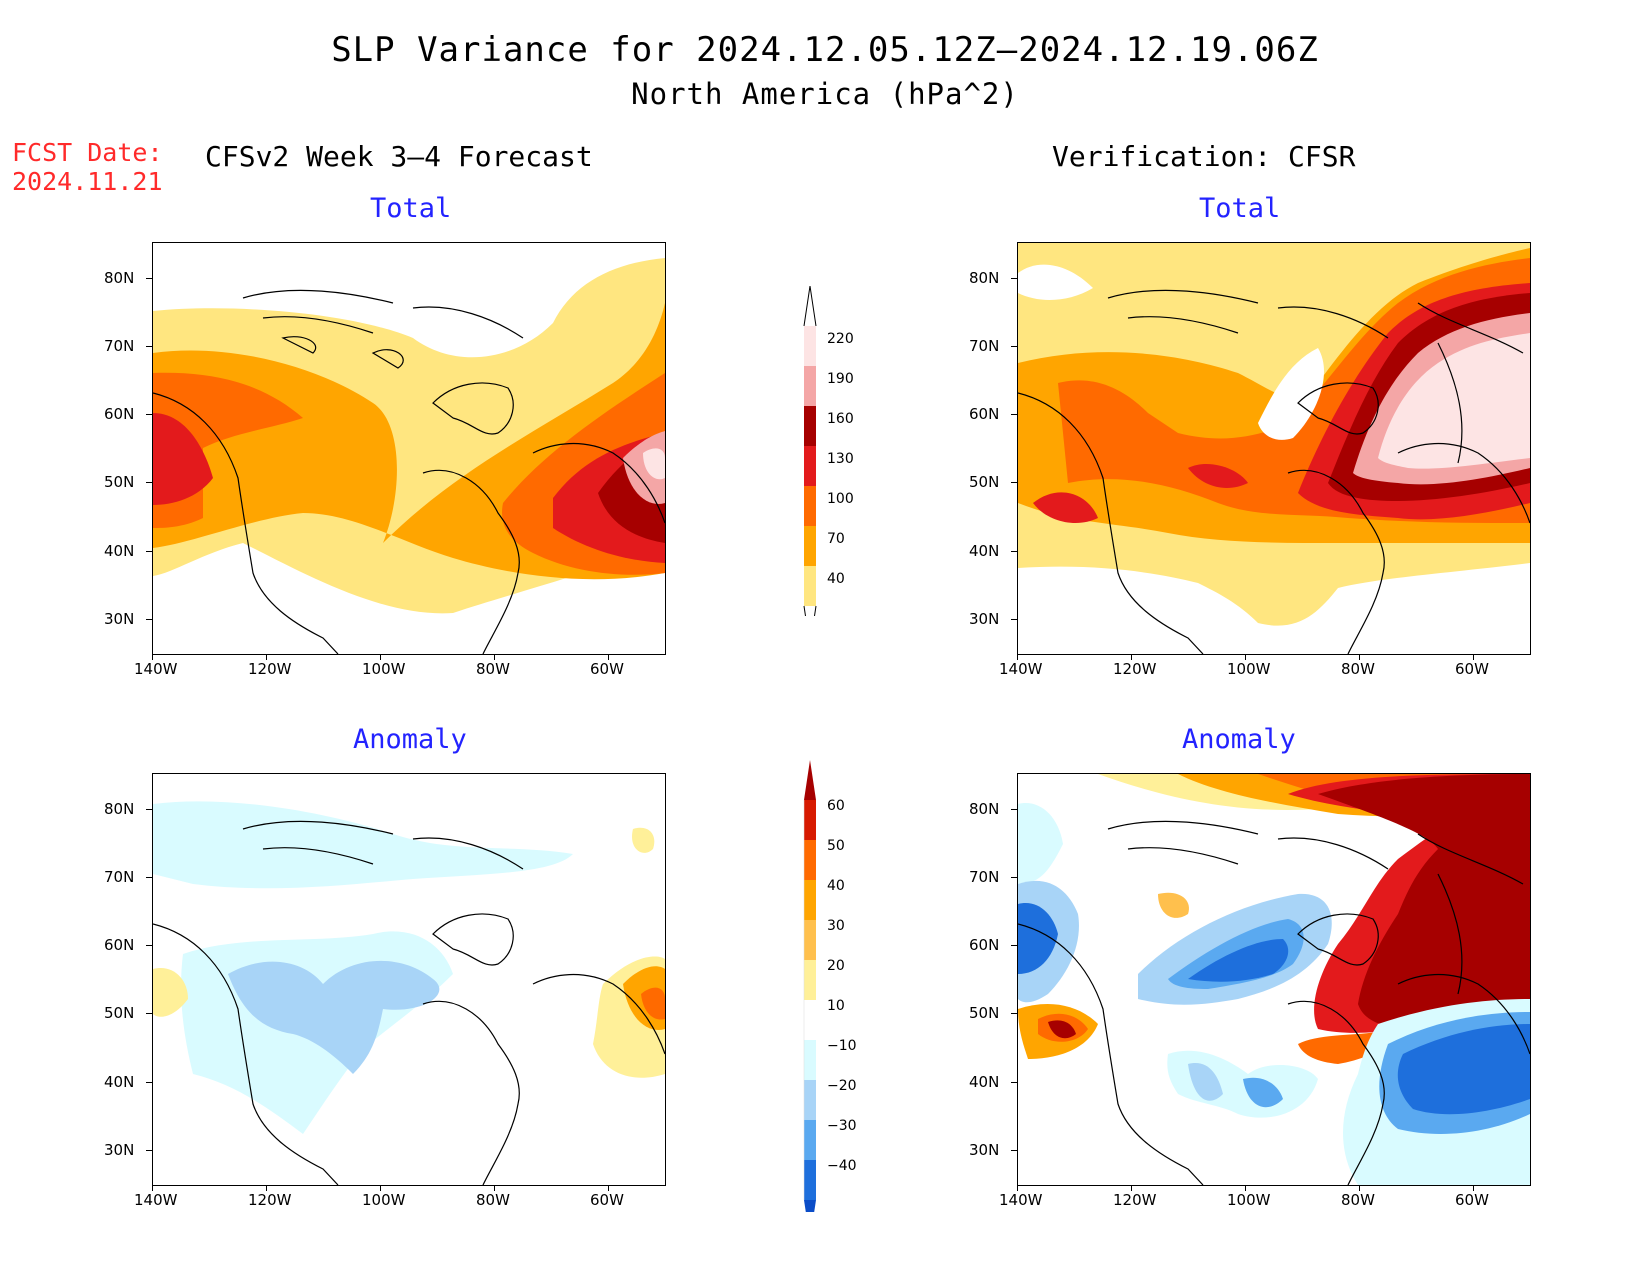  I want to click on lon-tick-forecast-anomaly-80W: 80W, so click(493, 1200).